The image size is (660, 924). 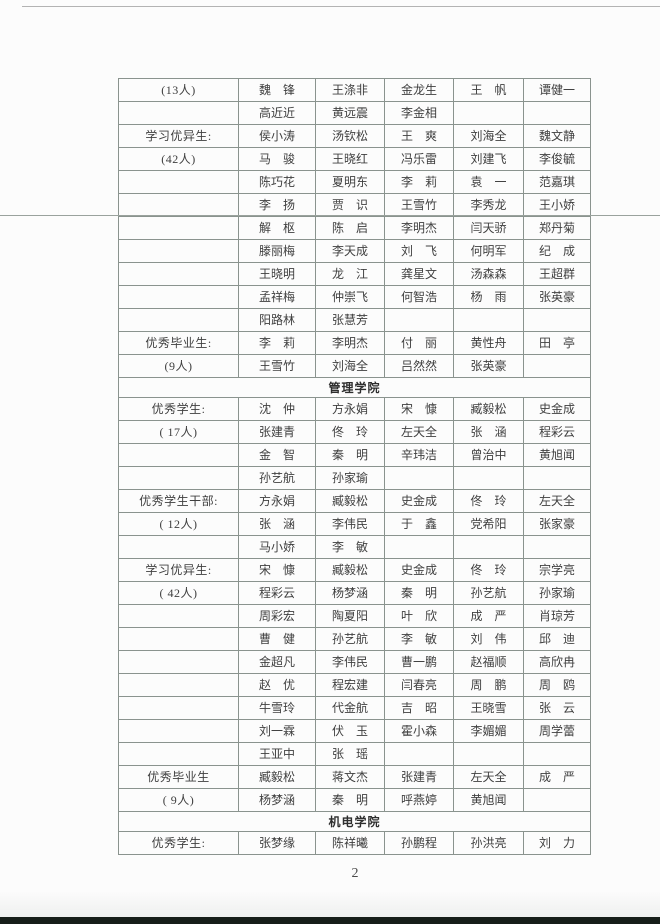 What do you see at coordinates (488, 228) in the screenshot?
I see `student-name-cell: 闫天骄` at bounding box center [488, 228].